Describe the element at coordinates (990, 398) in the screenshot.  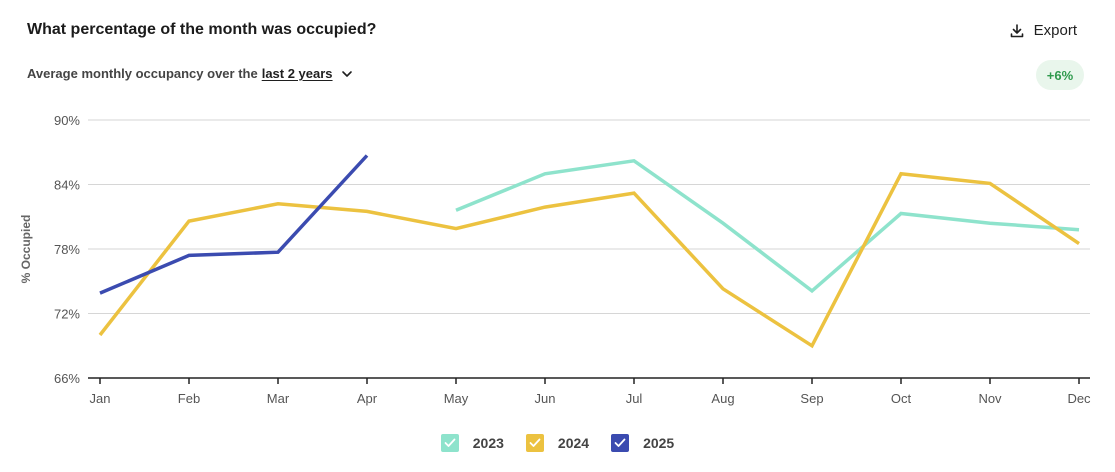
I see `x-tick-label: Nov` at that location.